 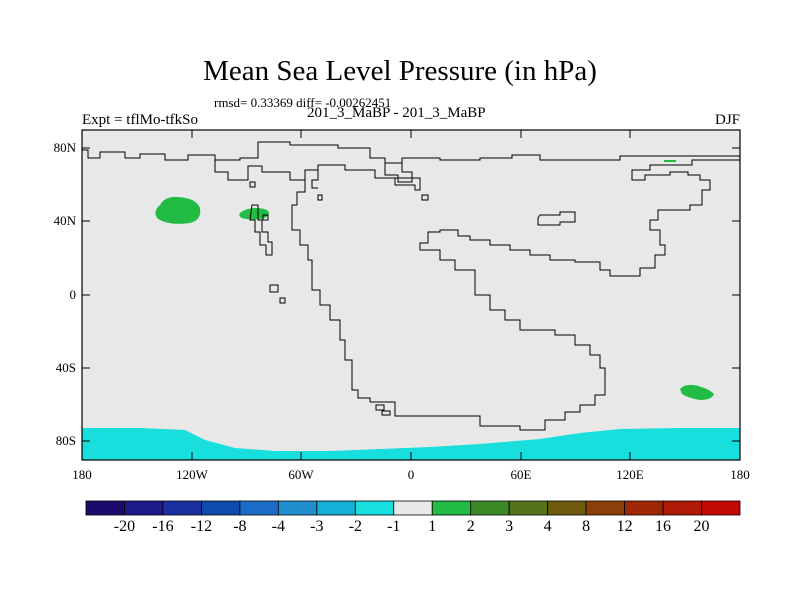 What do you see at coordinates (65, 440) in the screenshot?
I see `lat-tick-label: 80S` at bounding box center [65, 440].